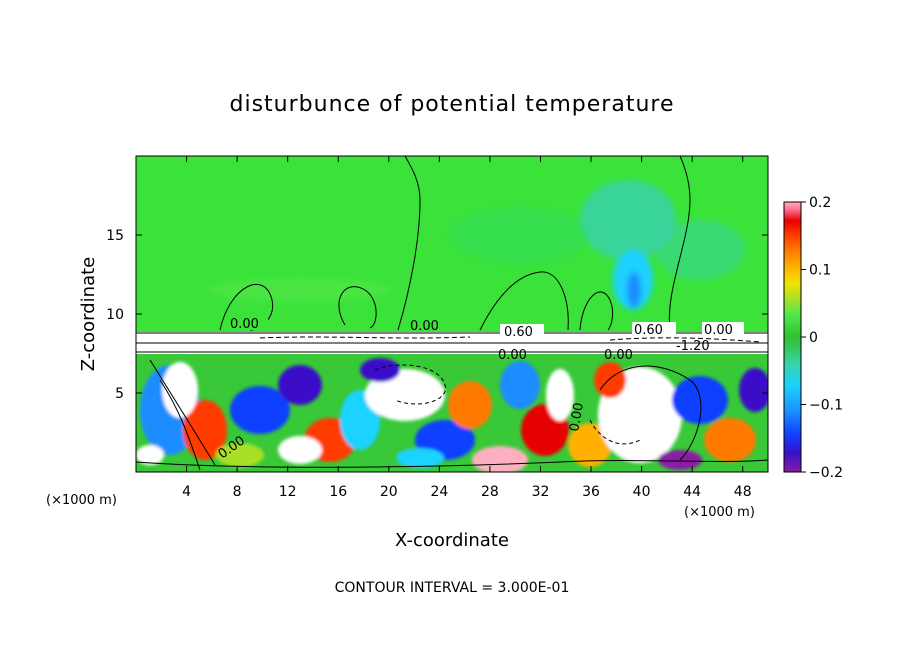 The height and width of the screenshot is (654, 904). Describe the element at coordinates (237, 492) in the screenshot. I see `x-tick-label: 8` at that location.